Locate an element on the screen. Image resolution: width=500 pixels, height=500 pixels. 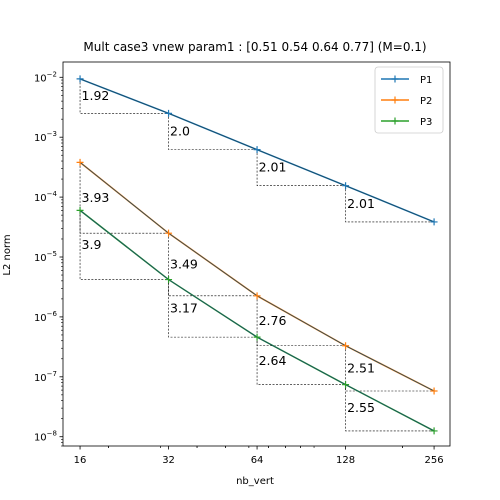
y-tick-label-5: 10⁻⁴ is located at coordinates (46, 197).